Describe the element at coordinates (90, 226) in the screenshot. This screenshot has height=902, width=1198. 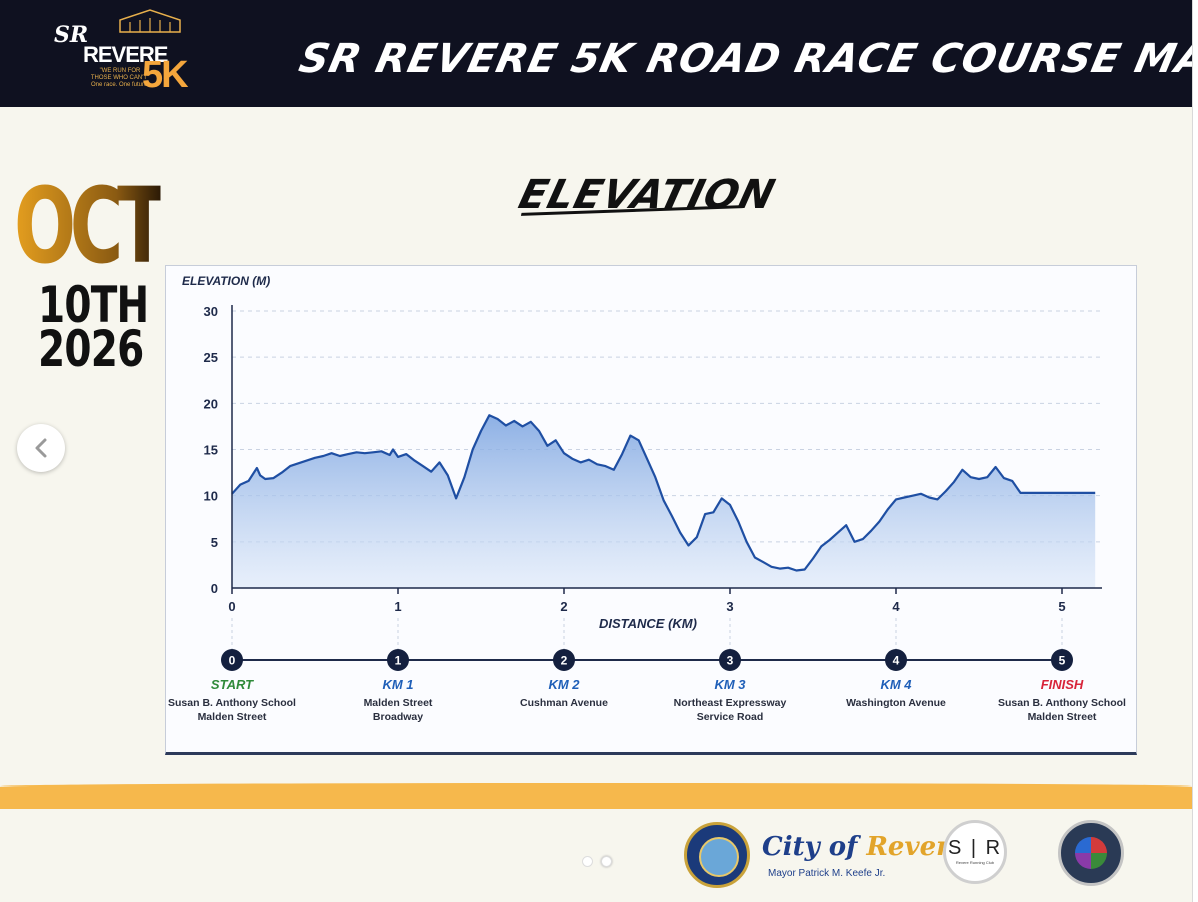
I see `date-month: OCT` at that location.